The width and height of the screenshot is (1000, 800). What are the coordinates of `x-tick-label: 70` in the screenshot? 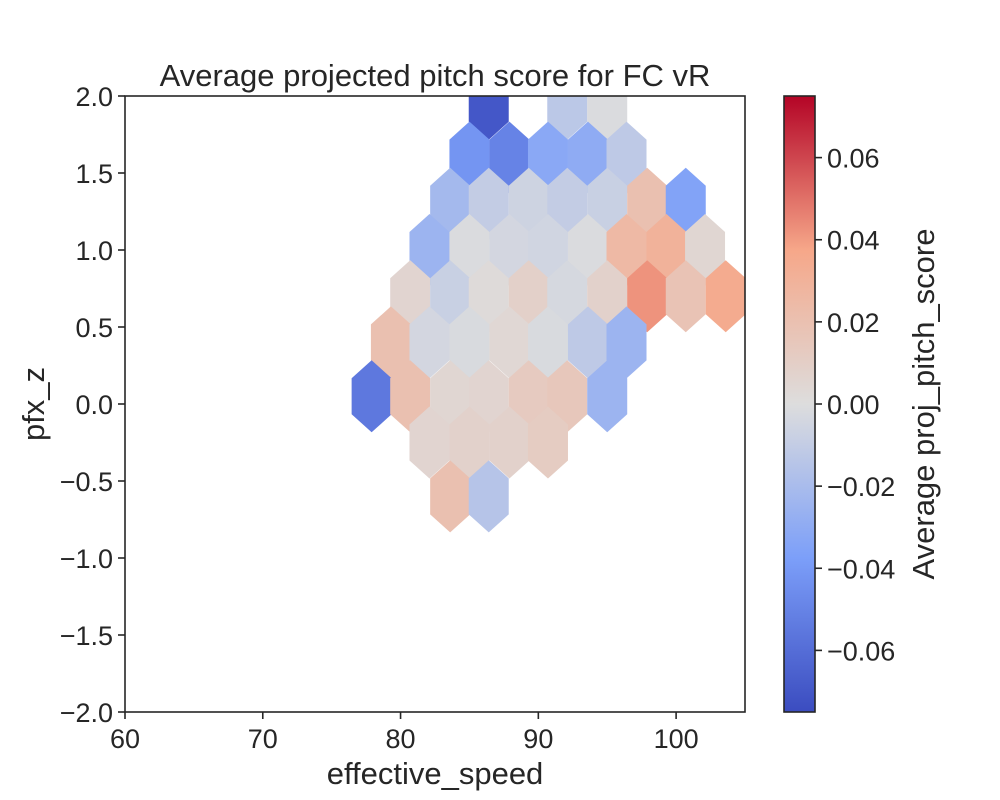 It's located at (263, 739).